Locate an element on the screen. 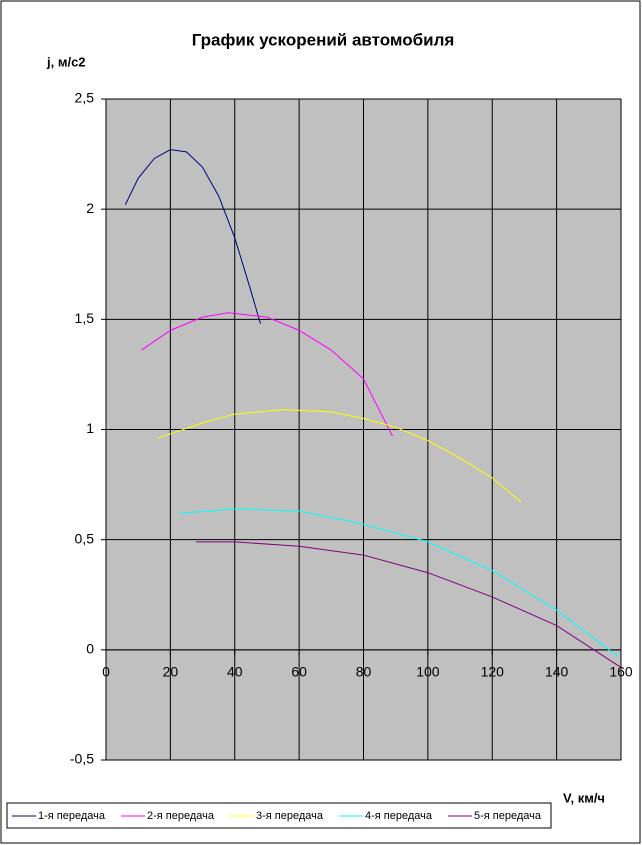  x-tick-label: 40 is located at coordinates (235, 672).